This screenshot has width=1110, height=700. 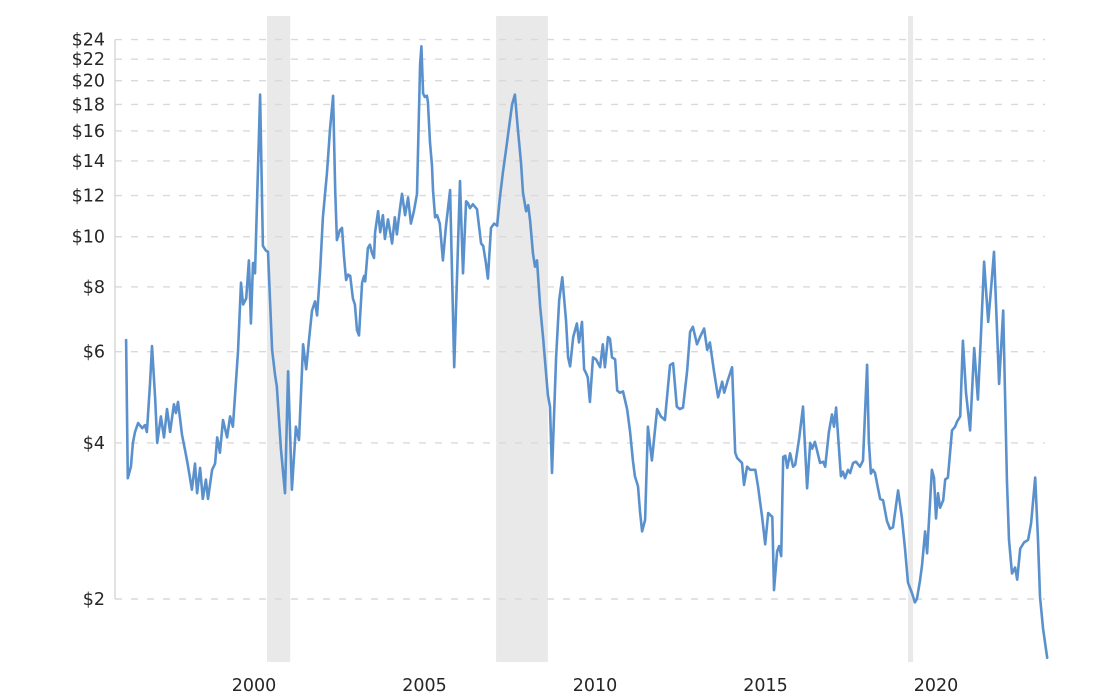 I want to click on x-tick-label: 2020, so click(x=936, y=686).